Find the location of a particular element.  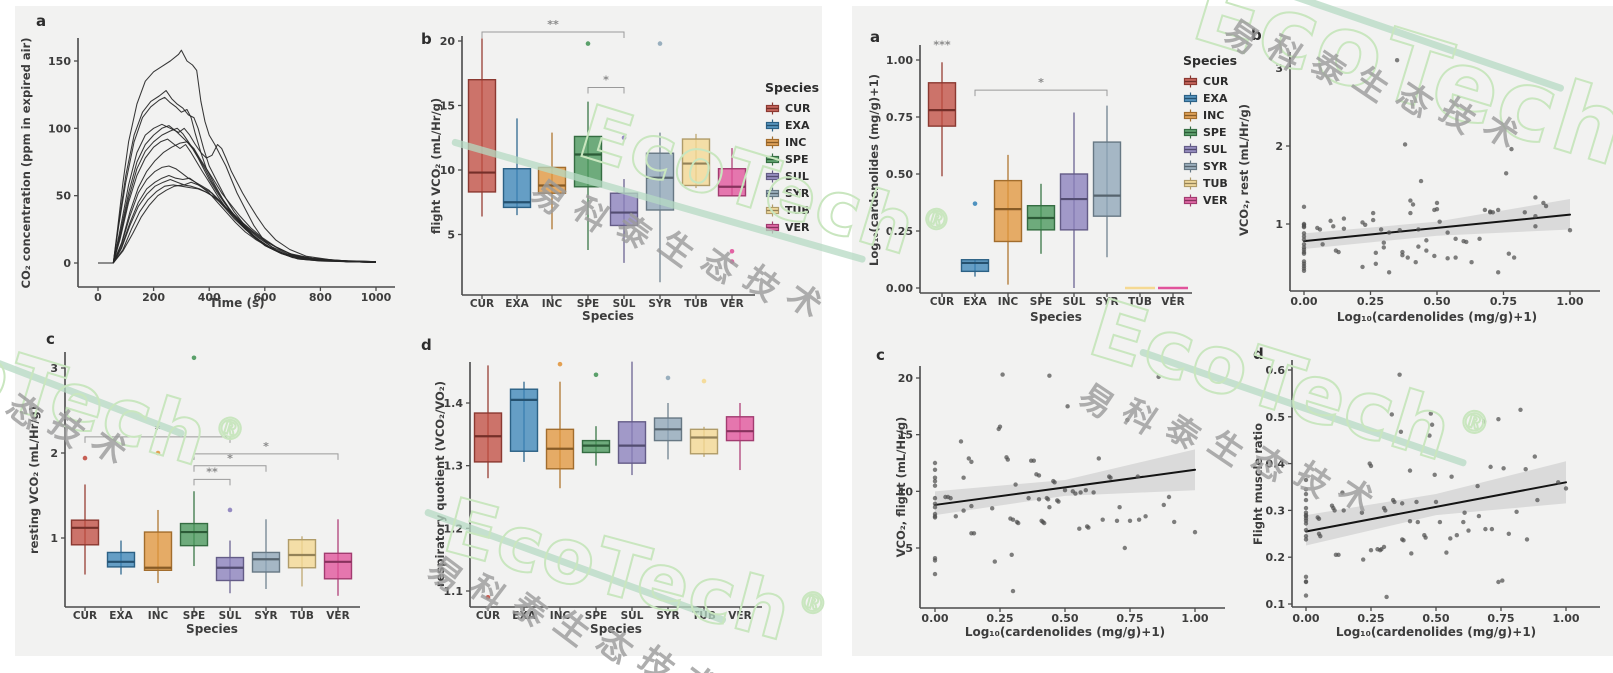

svg-text: Time (s) is located at coordinates (236, 303).